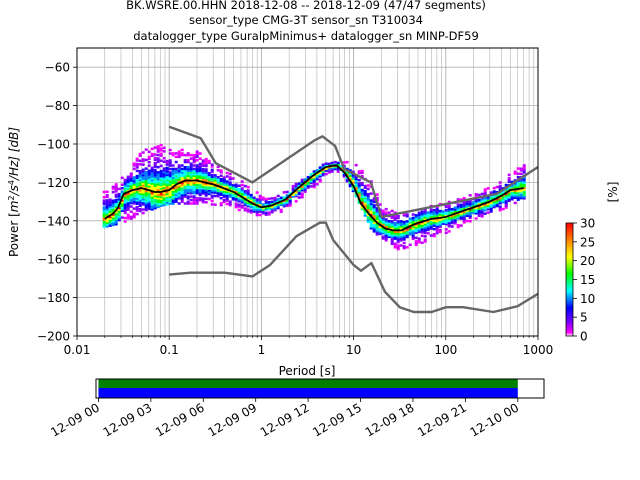 Image resolution: width=640 pixels, height=480 pixels. I want to click on coverage-tick-label: 12-09 12, so click(285, 419).